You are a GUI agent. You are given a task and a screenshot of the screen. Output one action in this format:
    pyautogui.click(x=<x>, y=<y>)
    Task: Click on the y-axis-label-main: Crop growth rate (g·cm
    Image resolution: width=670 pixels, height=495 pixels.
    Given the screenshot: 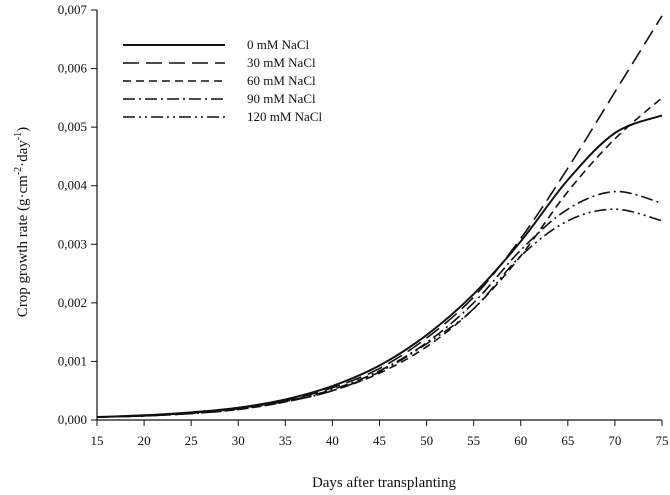 What is the action you would take?
    pyautogui.click(x=23, y=246)
    